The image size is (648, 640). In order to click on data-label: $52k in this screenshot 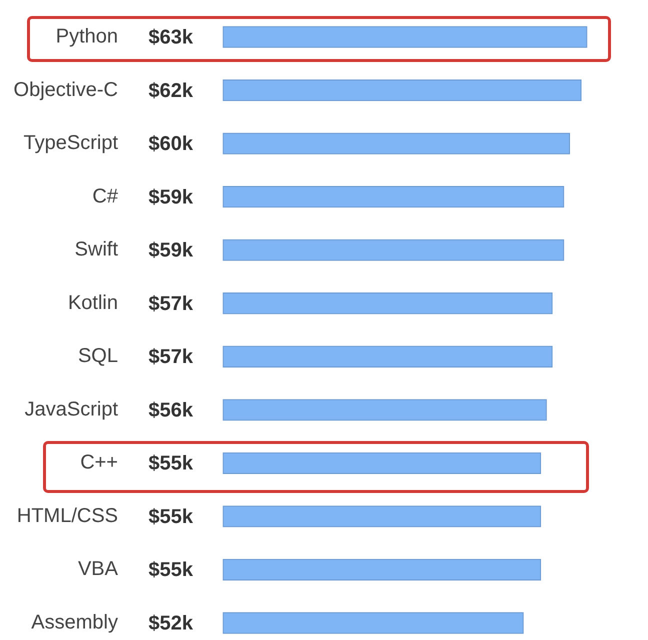, I will do `click(171, 623)`.